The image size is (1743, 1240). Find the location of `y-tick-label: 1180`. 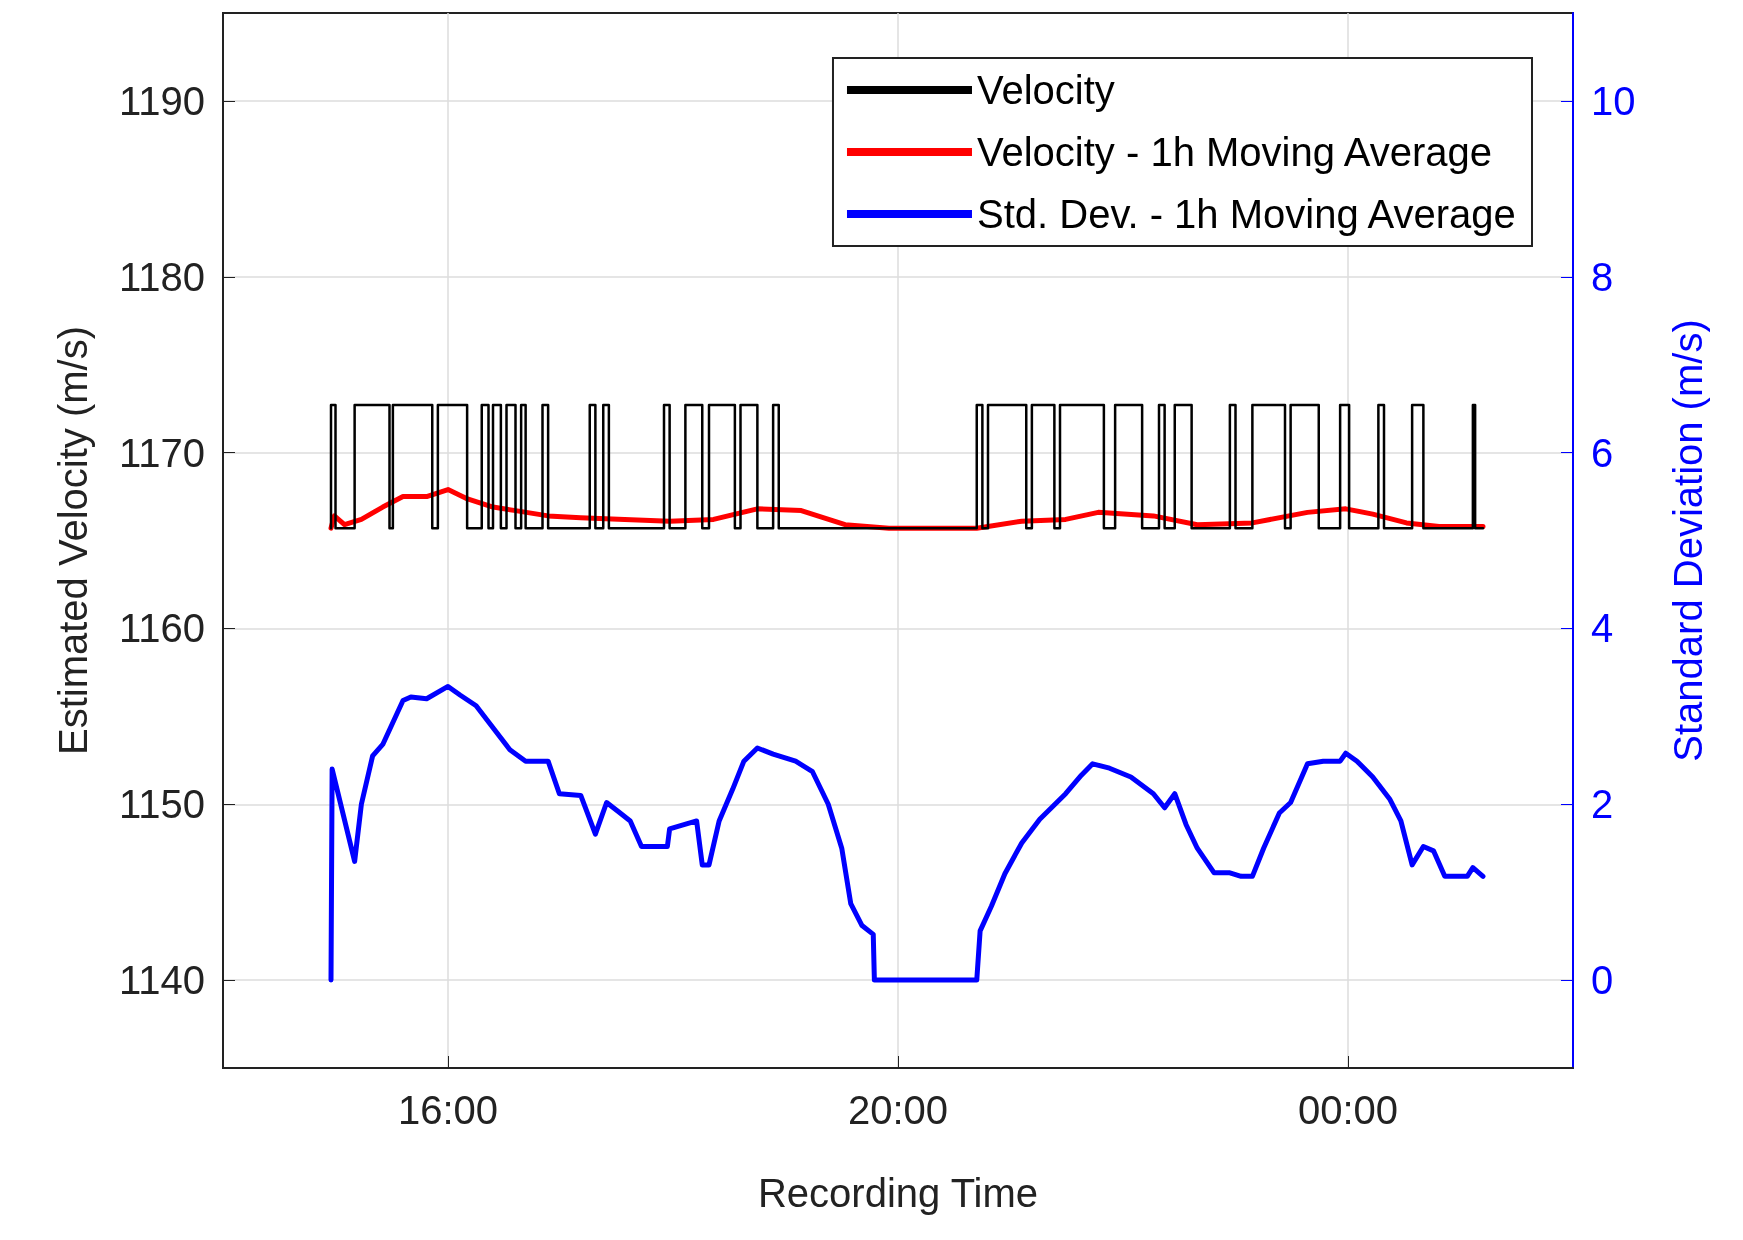

y-tick-label: 1180 is located at coordinates (161, 276).